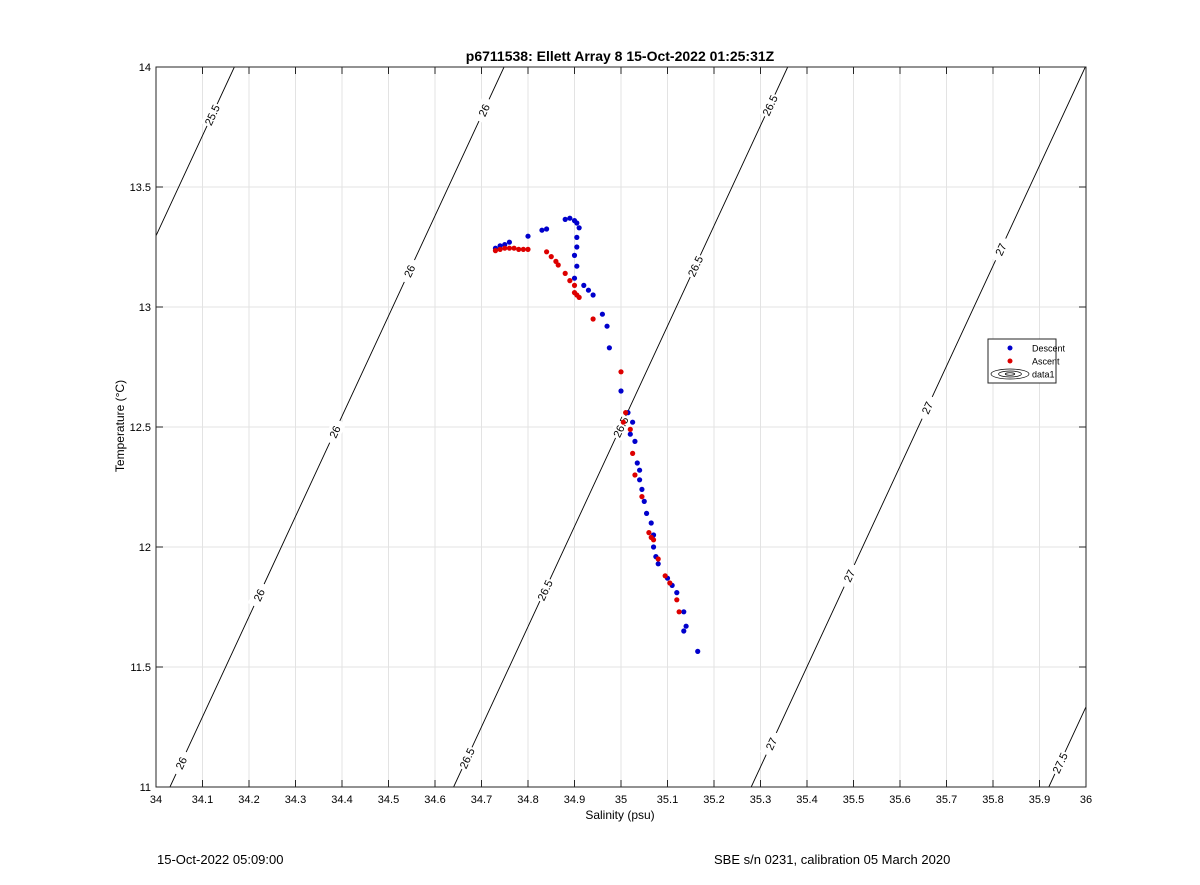  What do you see at coordinates (806, 800) in the screenshot?
I see `x-tick-label: 35.4` at bounding box center [806, 800].